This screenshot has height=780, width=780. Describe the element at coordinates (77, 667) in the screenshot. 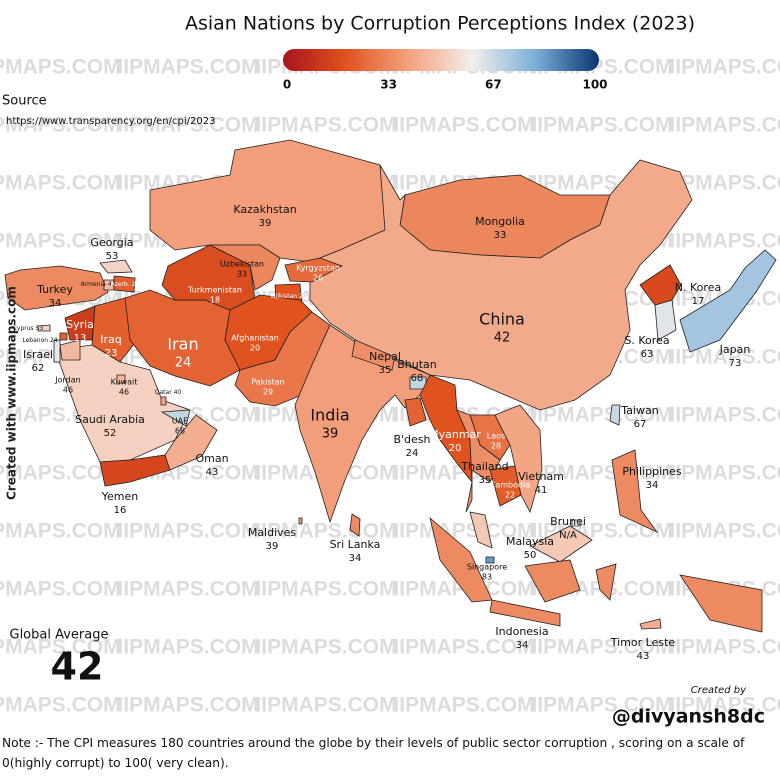

I see `global-average: 42` at that location.